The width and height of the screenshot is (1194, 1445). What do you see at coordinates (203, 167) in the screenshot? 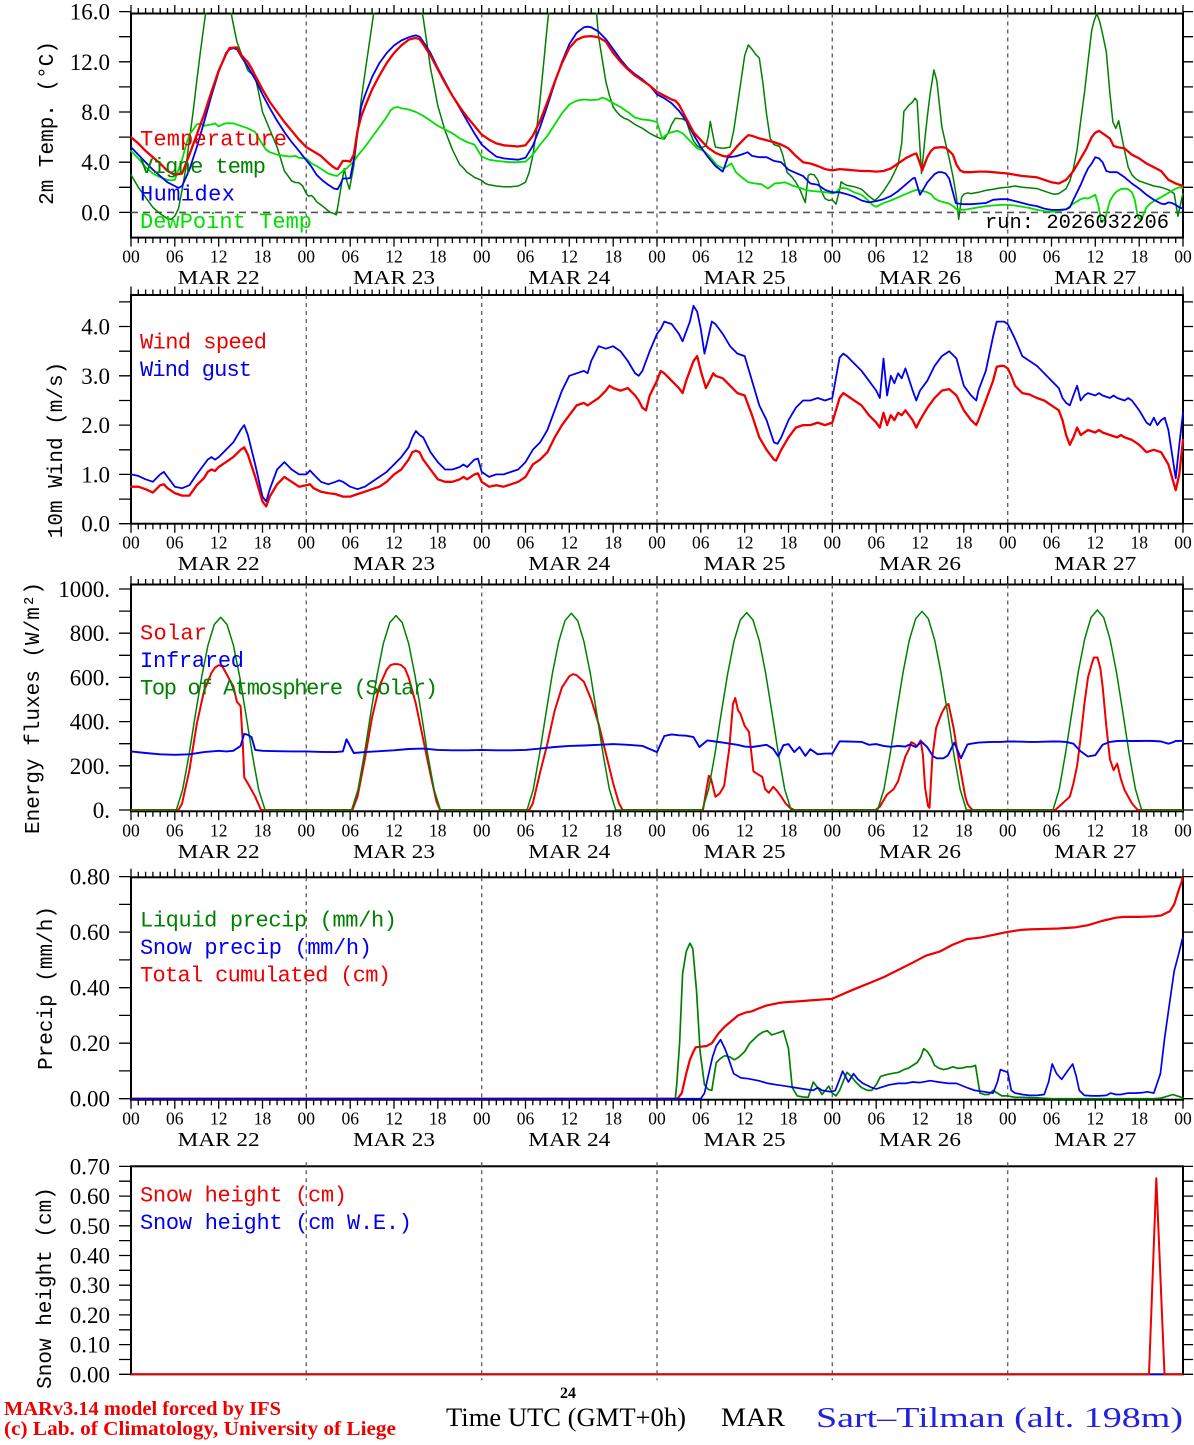
I see `svg-text: Vigne temp` at bounding box center [203, 167].